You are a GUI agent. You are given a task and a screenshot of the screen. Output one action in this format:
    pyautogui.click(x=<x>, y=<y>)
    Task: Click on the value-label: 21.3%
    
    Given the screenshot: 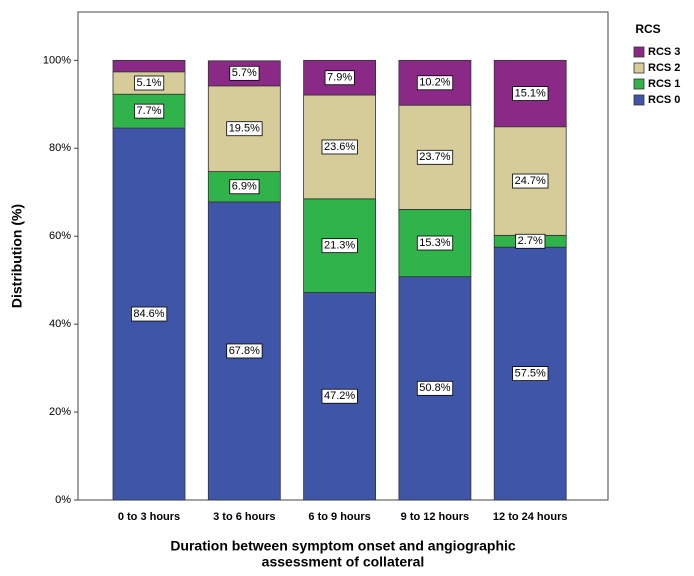 What is the action you would take?
    pyautogui.click(x=339, y=246)
    